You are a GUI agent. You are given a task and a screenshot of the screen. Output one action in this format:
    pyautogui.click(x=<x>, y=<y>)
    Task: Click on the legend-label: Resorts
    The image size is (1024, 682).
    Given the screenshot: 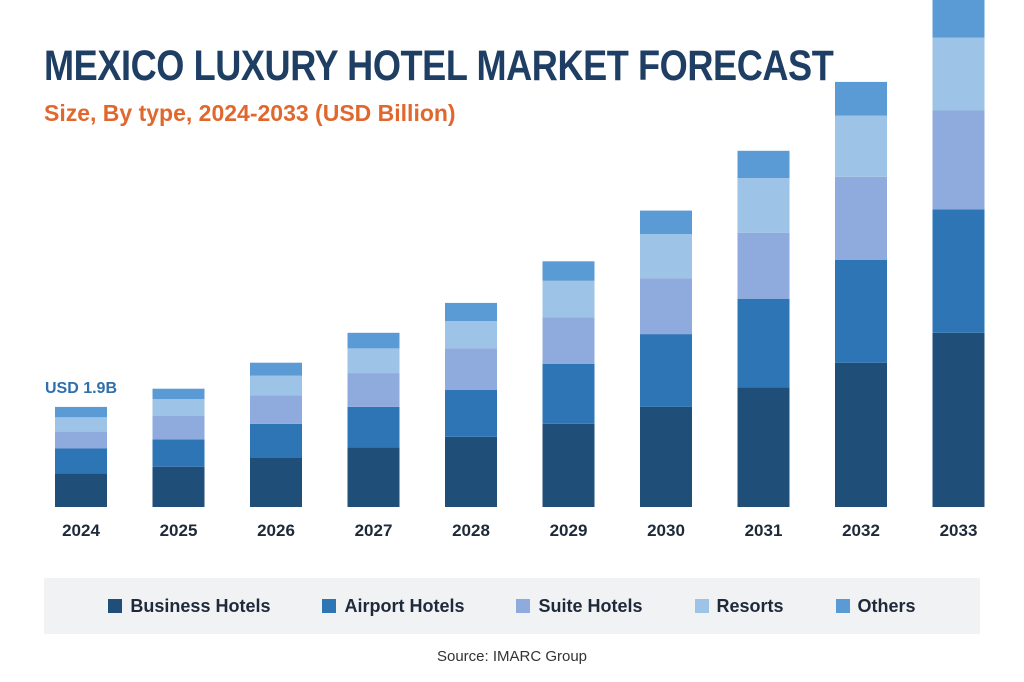 What is the action you would take?
    pyautogui.click(x=750, y=605)
    